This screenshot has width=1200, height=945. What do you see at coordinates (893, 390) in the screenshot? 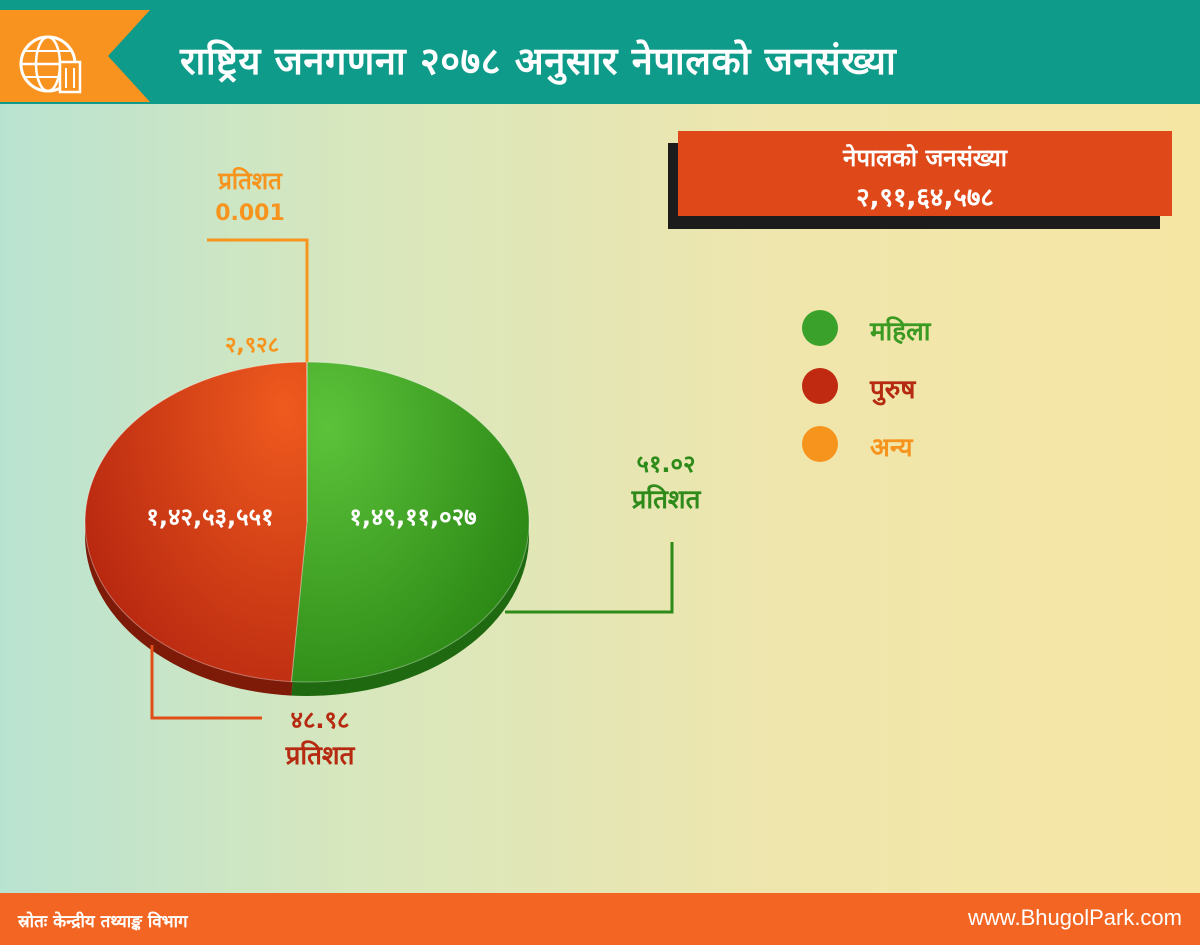
I see `legend-label-male: पुरुष` at bounding box center [893, 390].